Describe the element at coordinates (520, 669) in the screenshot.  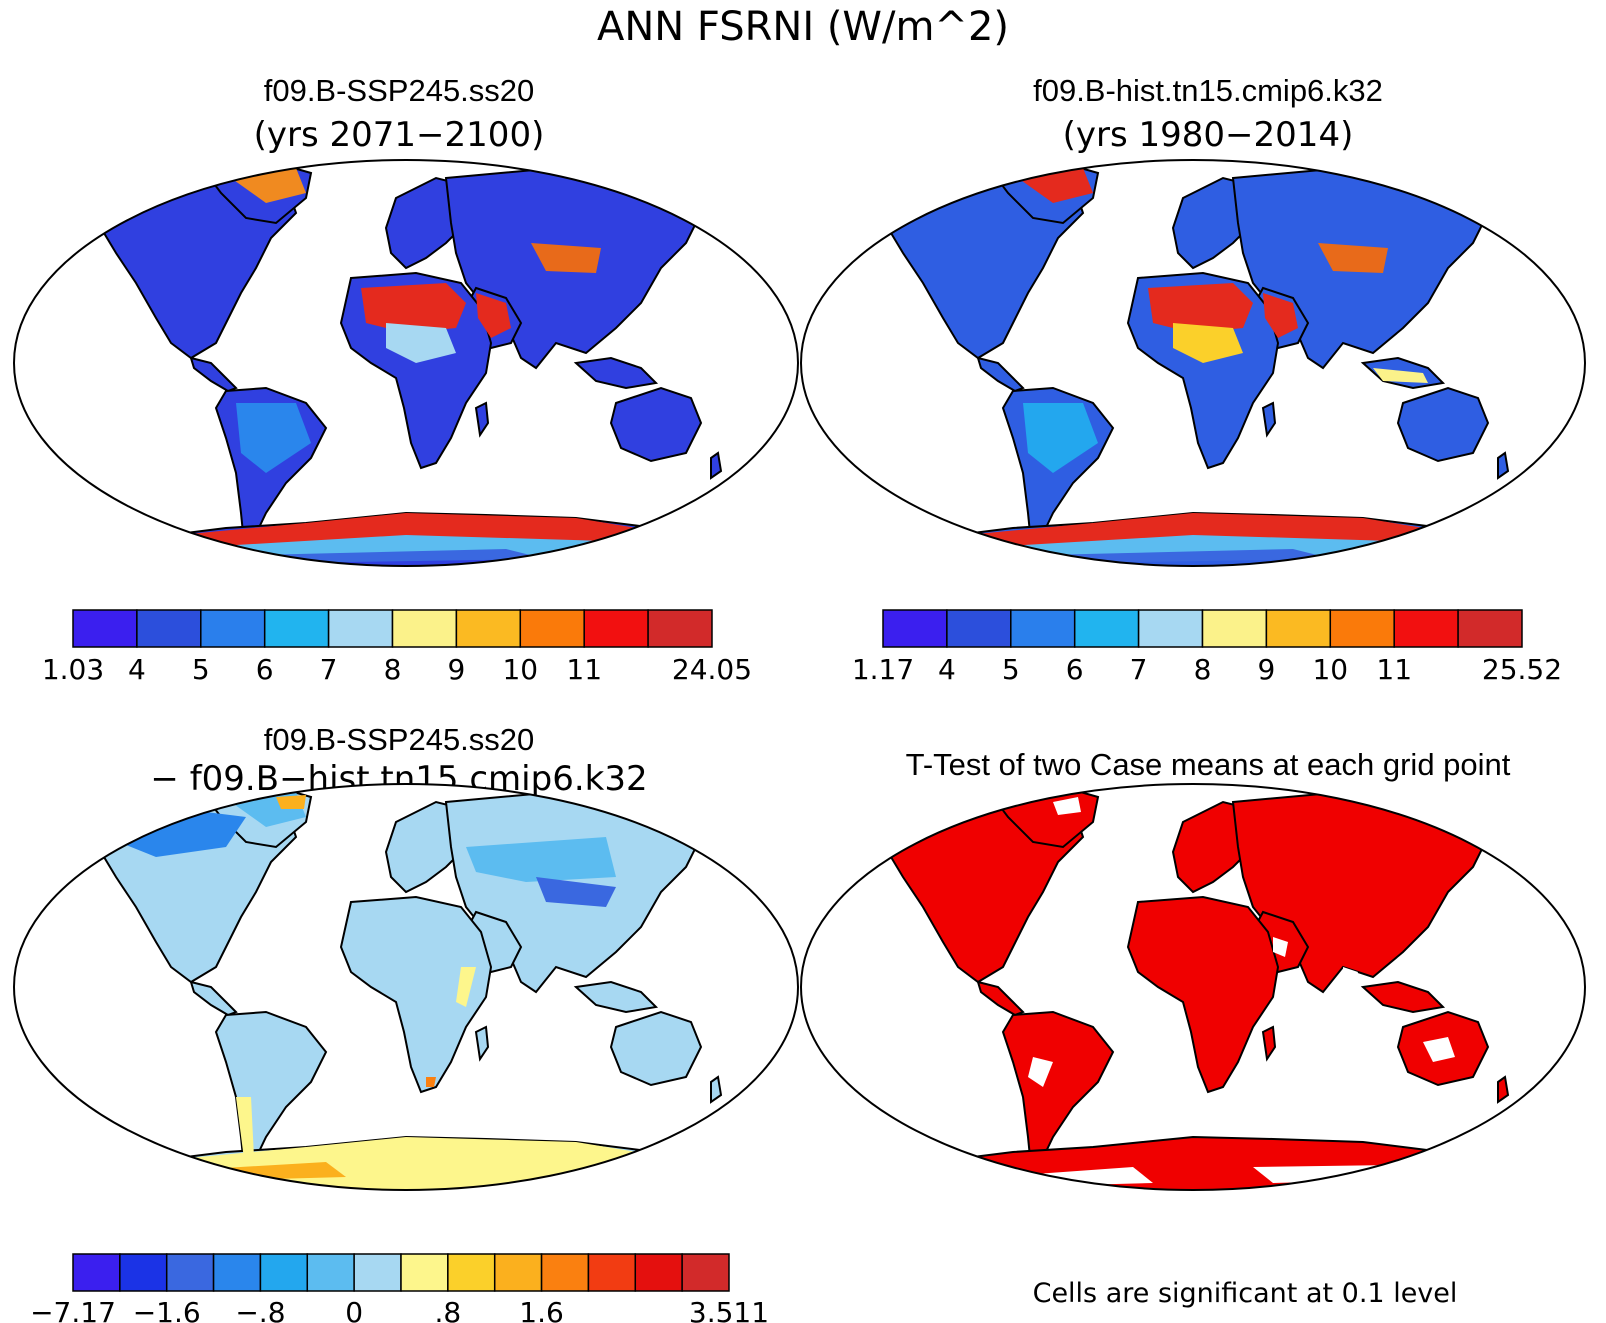
I see `case1-colorbar-label: 10` at that location.